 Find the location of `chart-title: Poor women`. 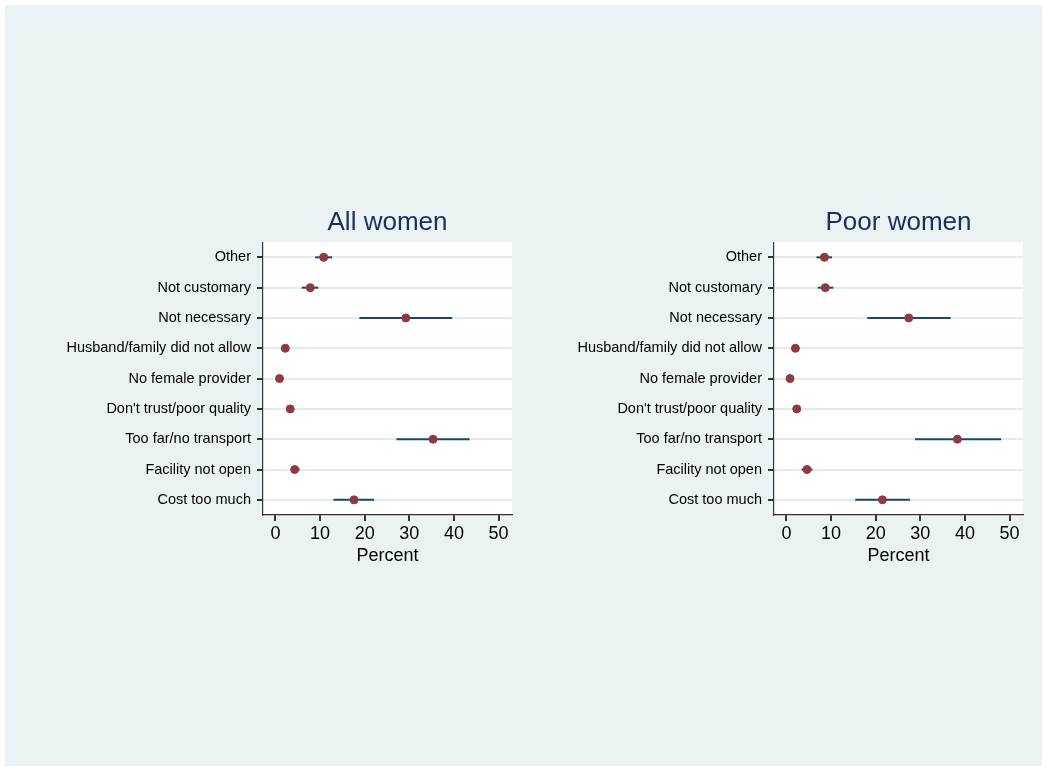

chart-title: Poor women is located at coordinates (898, 220).